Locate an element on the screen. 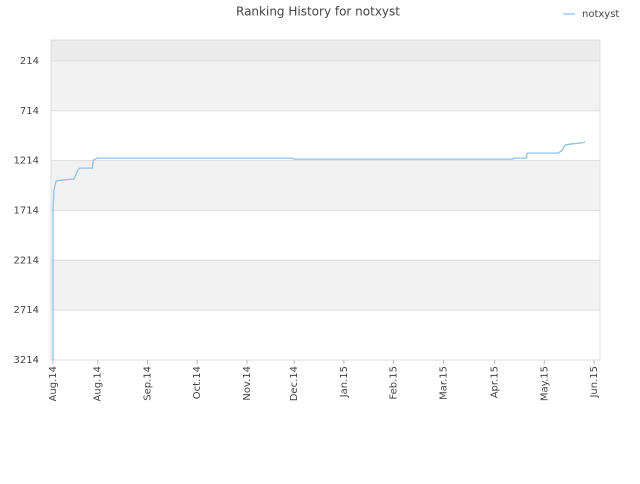  y-tick-label: 2214 is located at coordinates (26, 260).